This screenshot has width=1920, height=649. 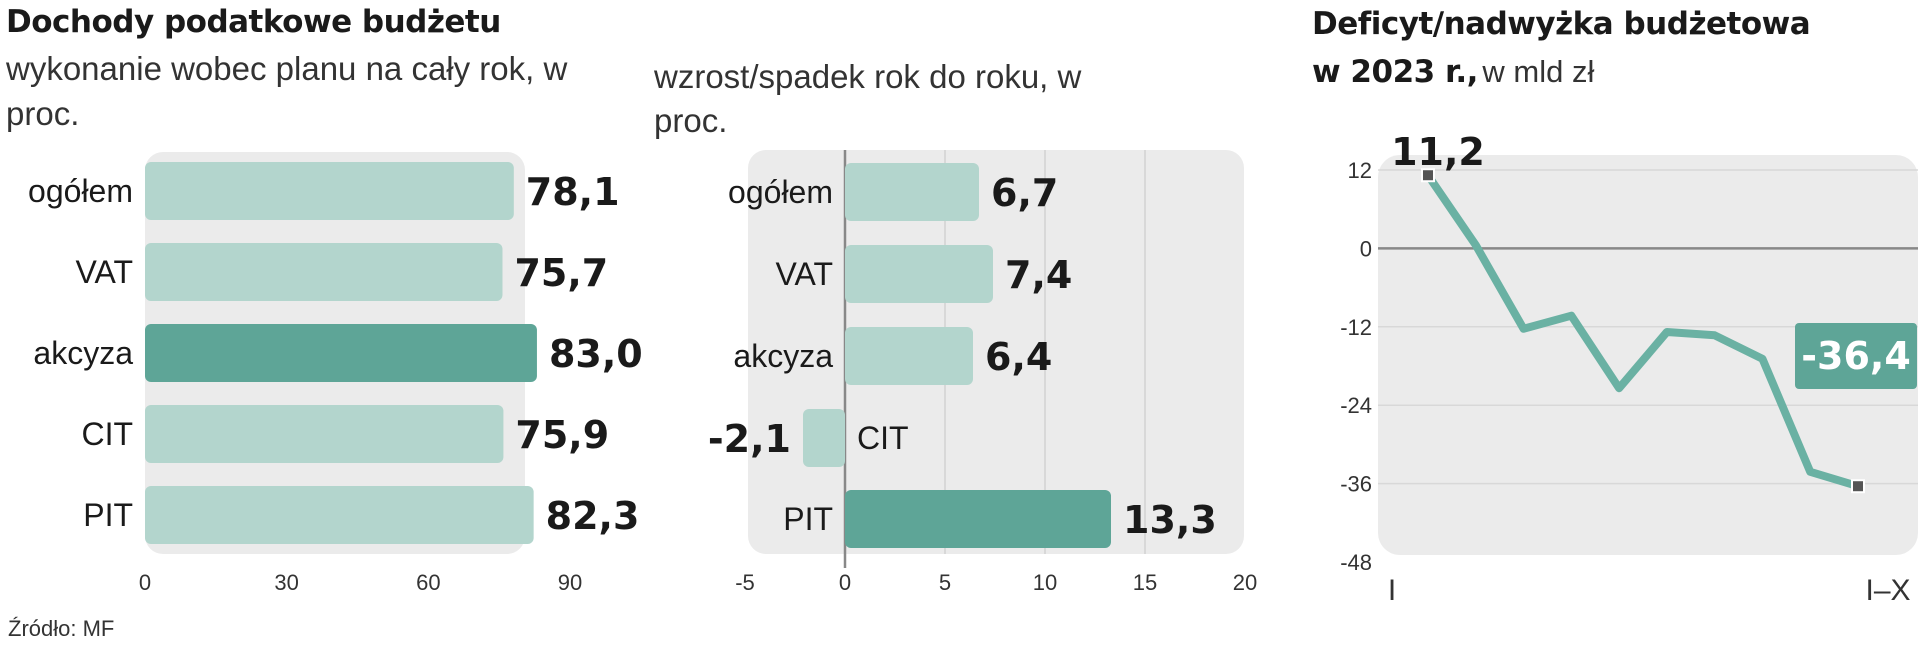 I want to click on chart3-y-tick-label: -36, so click(x=1356, y=484).